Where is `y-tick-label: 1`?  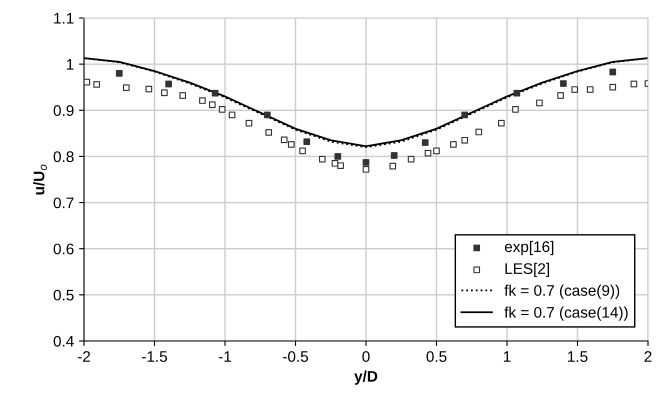
y-tick-label: 1 is located at coordinates (70, 64).